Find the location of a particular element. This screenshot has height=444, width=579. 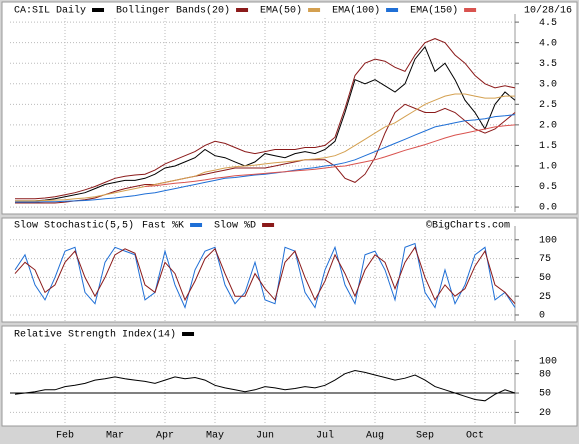

x-tick-label: Jun is located at coordinates (265, 436).